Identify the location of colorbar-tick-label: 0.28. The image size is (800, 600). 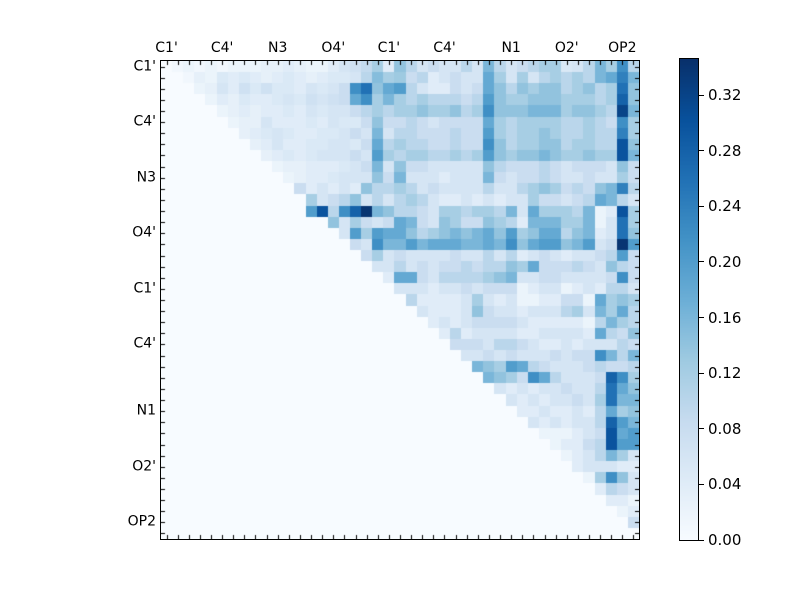
(725, 150).